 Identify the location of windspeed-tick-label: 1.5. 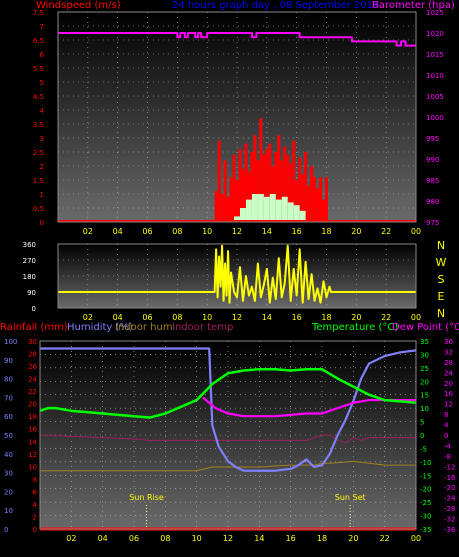
(38, 181).